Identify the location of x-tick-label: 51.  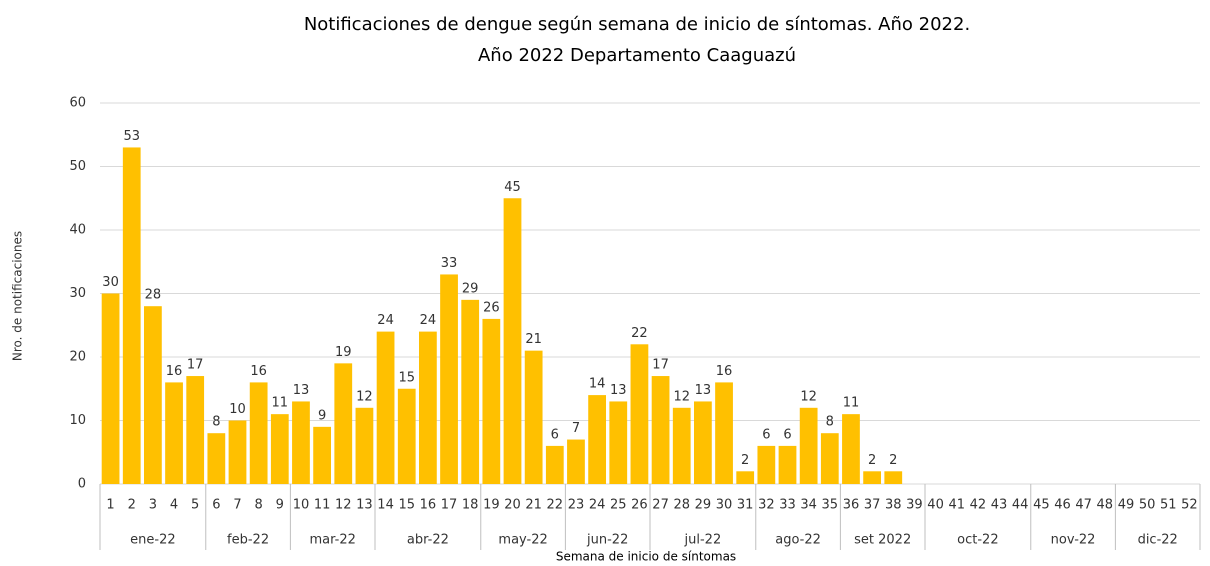
(1168, 505).